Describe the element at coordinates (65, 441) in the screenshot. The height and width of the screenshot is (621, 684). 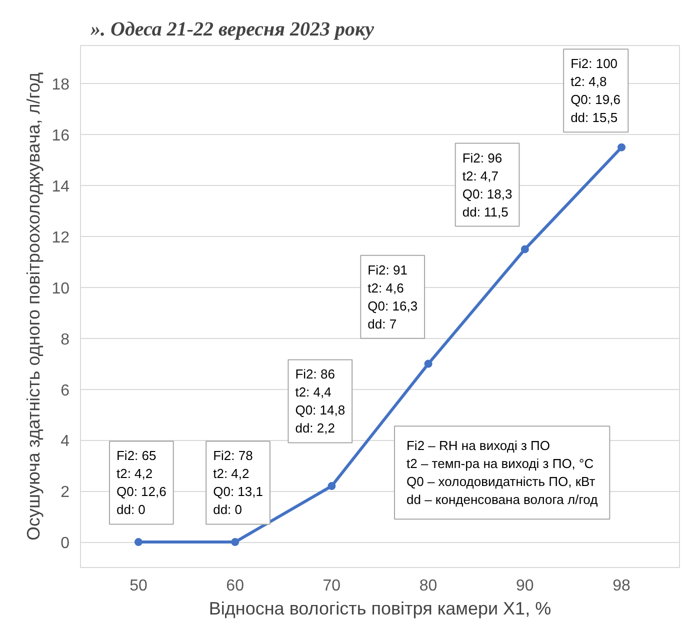
I see `y-tick-label: 4` at that location.